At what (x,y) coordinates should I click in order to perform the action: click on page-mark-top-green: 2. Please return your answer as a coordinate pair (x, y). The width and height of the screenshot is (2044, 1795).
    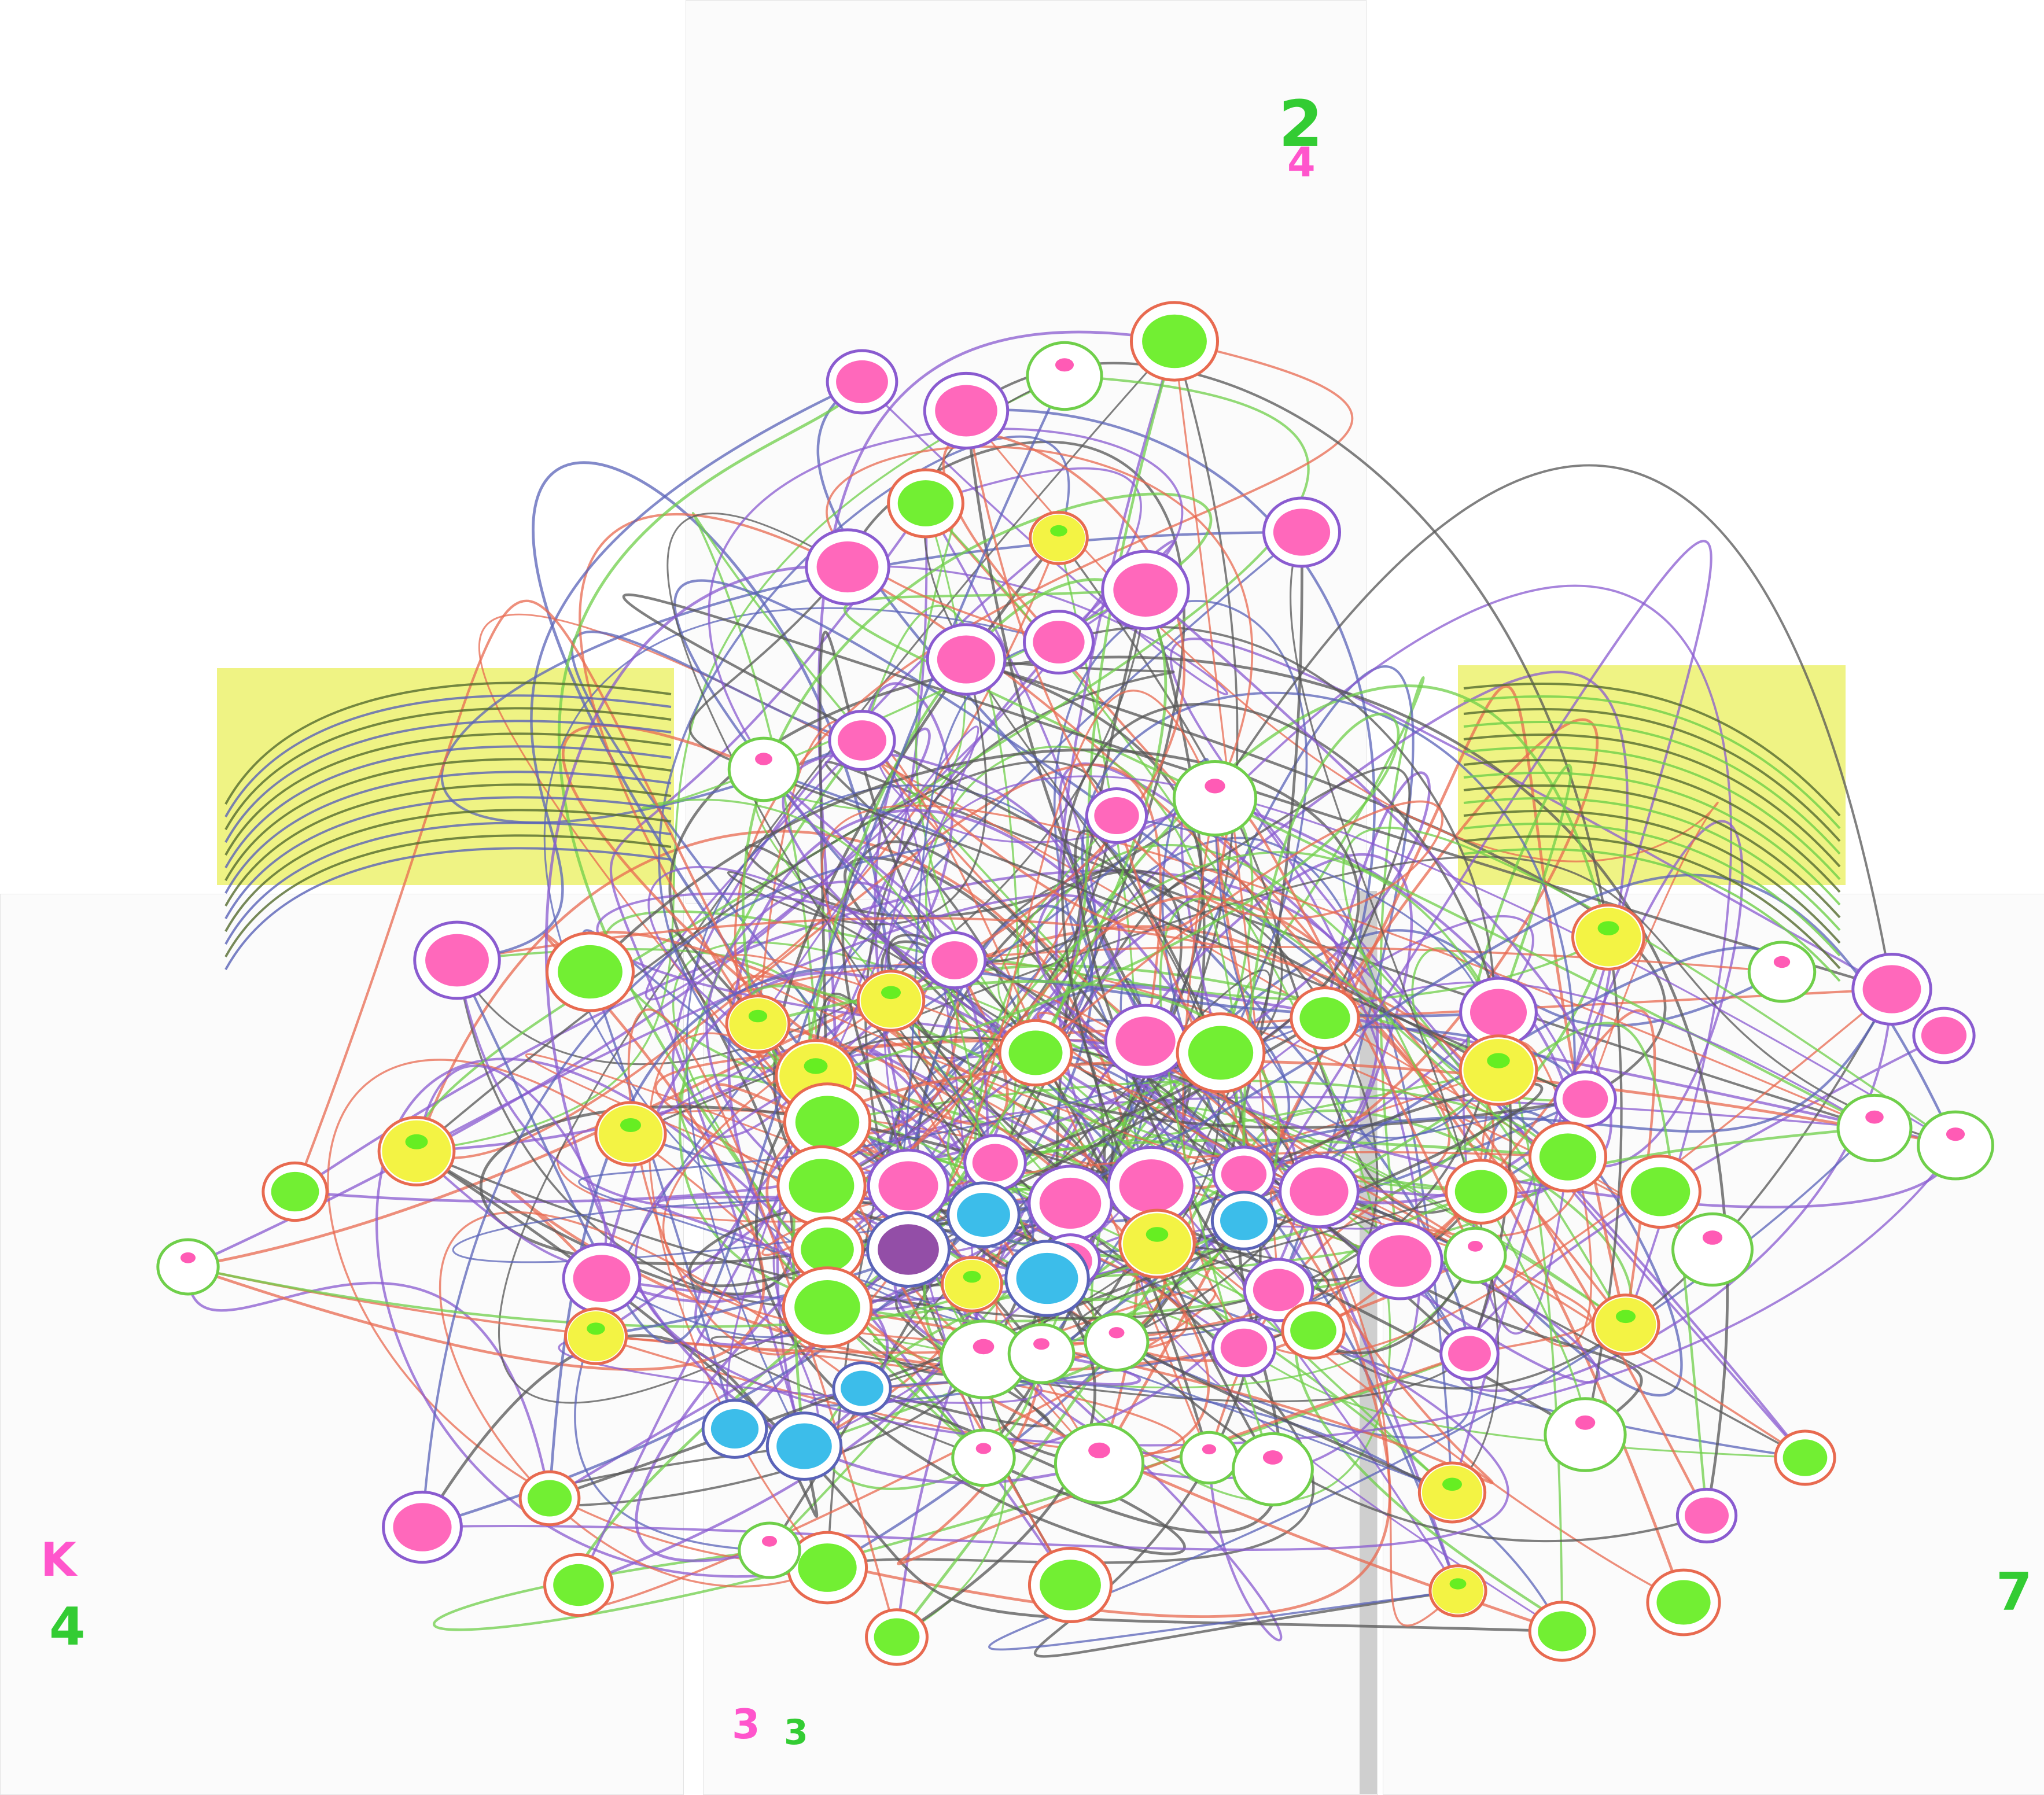
    Looking at the image, I should click on (1301, 124).